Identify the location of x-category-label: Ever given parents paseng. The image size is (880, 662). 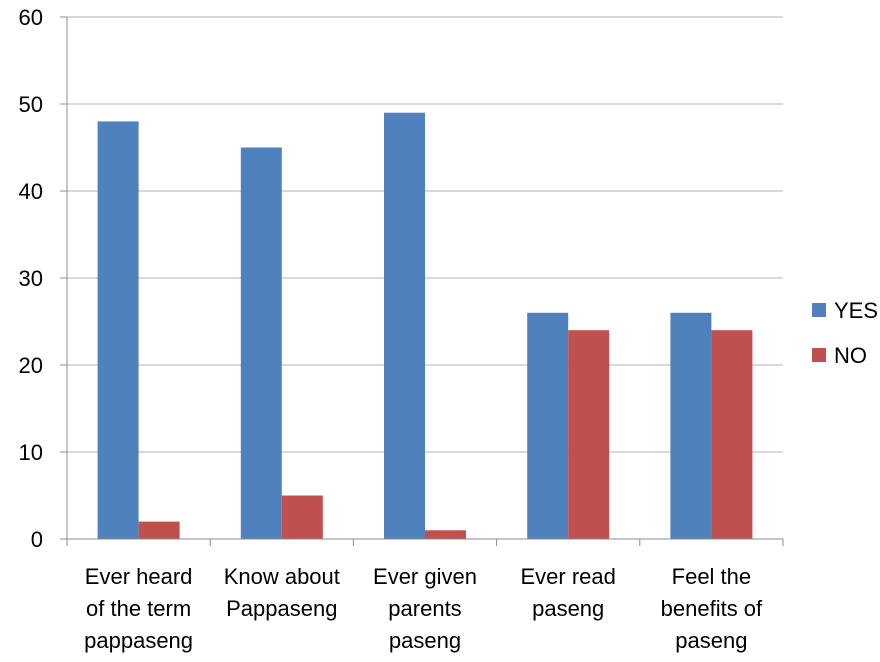
(425, 608).